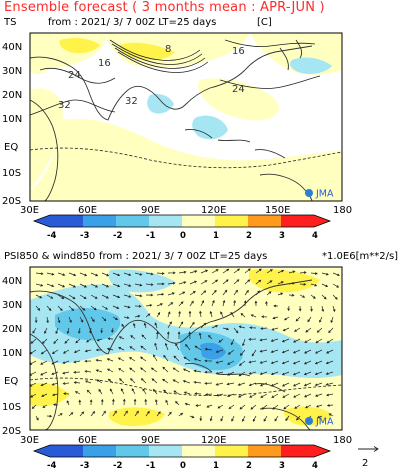  What do you see at coordinates (342, 440) in the screenshot?
I see `panel2-x-tick: 180` at bounding box center [342, 440].